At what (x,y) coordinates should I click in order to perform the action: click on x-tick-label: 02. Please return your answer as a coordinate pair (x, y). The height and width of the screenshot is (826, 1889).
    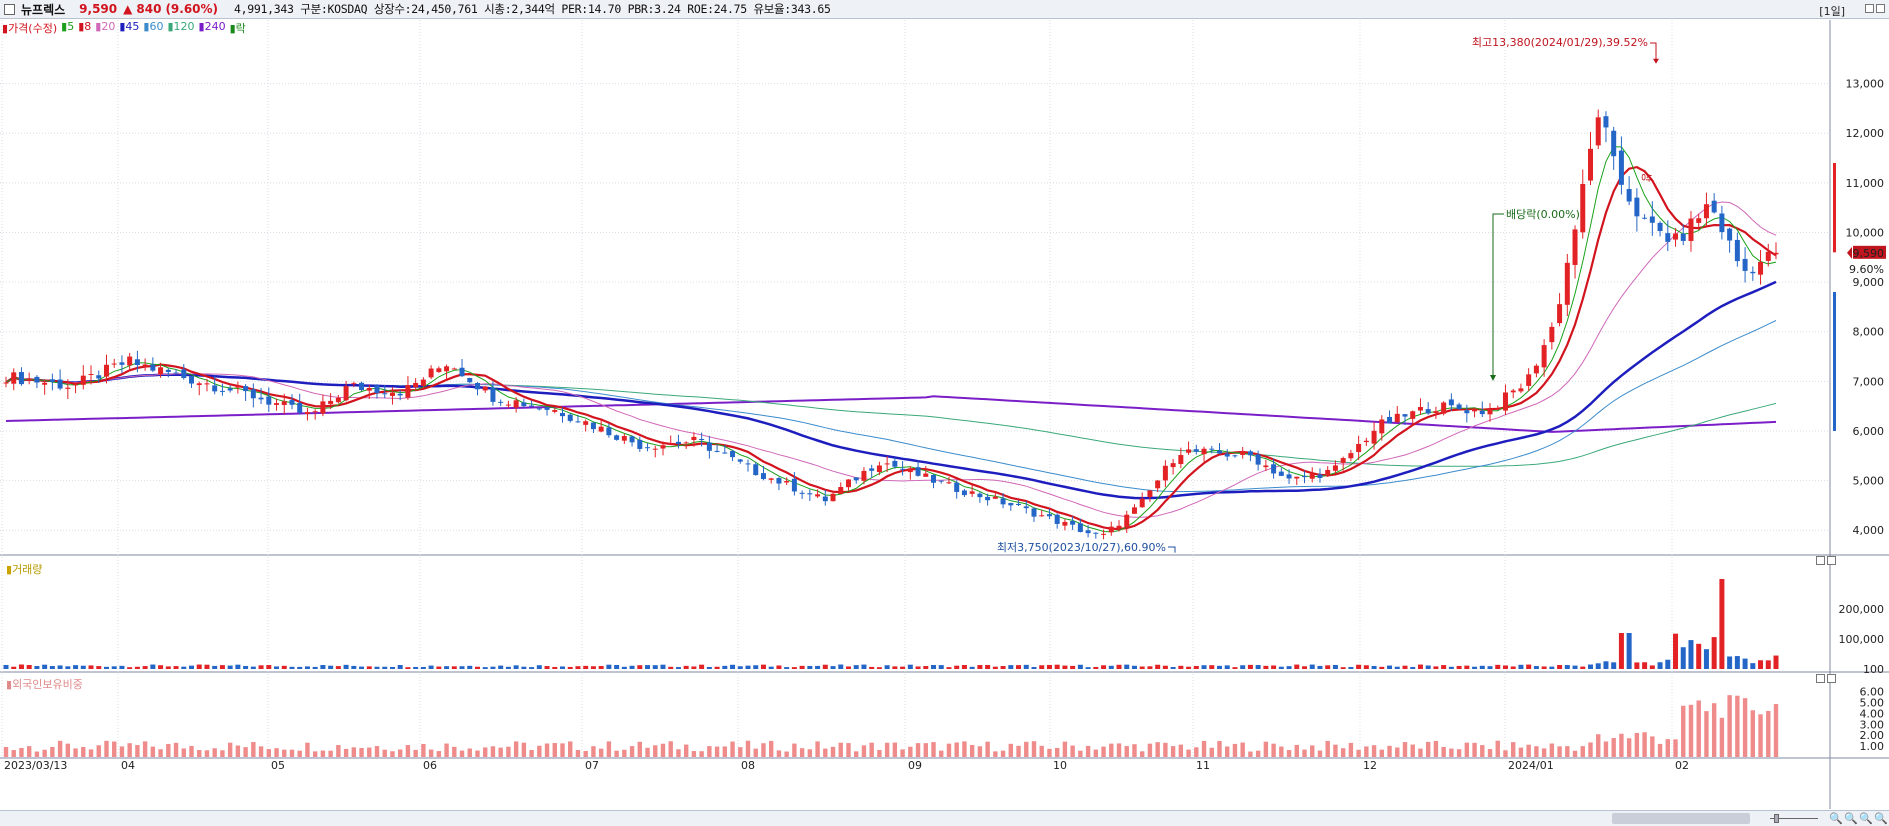
    Looking at the image, I should click on (1682, 765).